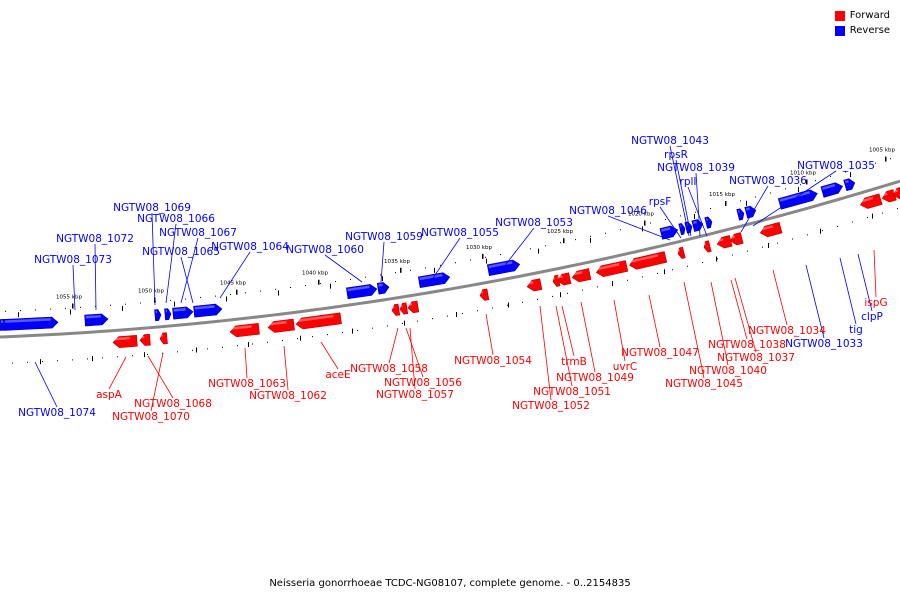 This screenshot has height=600, width=900. What do you see at coordinates (722, 195) in the screenshot?
I see `scale-tick-label: 1015 kbp` at bounding box center [722, 195].